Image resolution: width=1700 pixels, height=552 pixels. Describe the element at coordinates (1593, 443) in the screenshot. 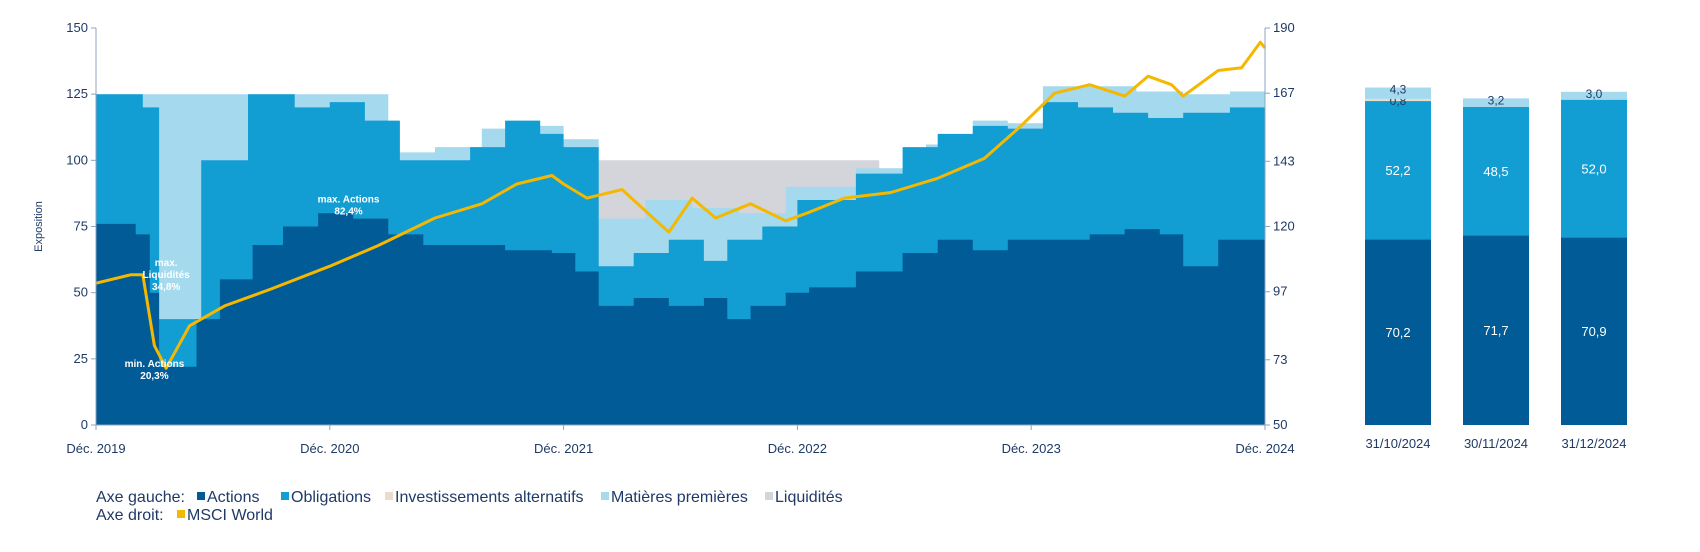

I see `bar-category-label: 31/12/2024` at that location.